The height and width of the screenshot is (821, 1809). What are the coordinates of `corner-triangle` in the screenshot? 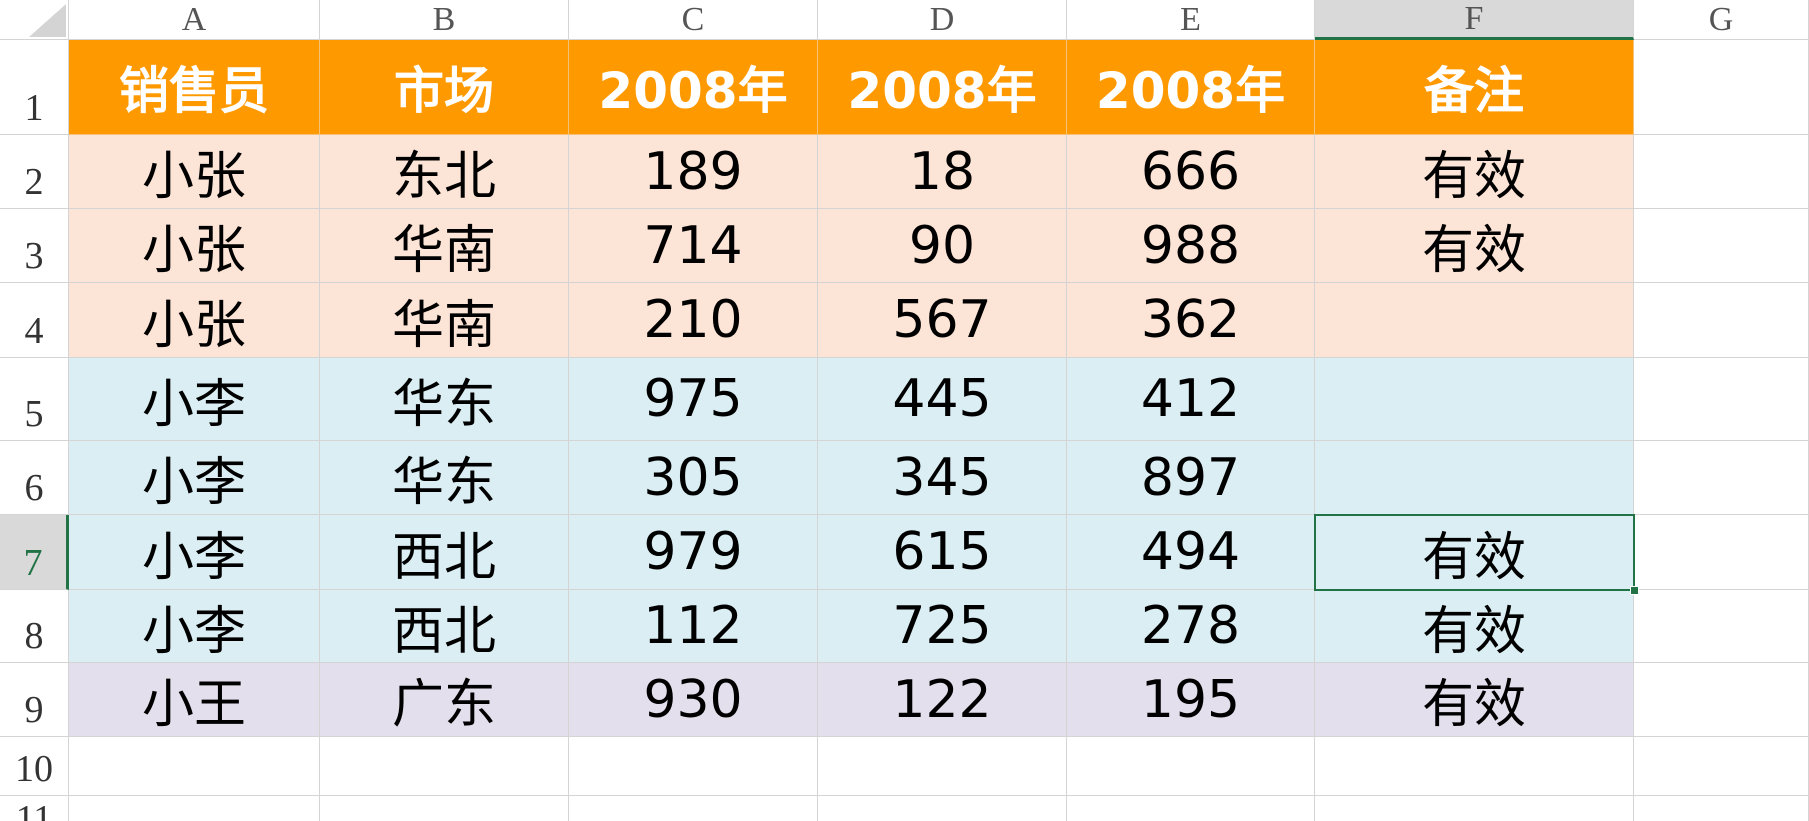 It's located at (47, 20).